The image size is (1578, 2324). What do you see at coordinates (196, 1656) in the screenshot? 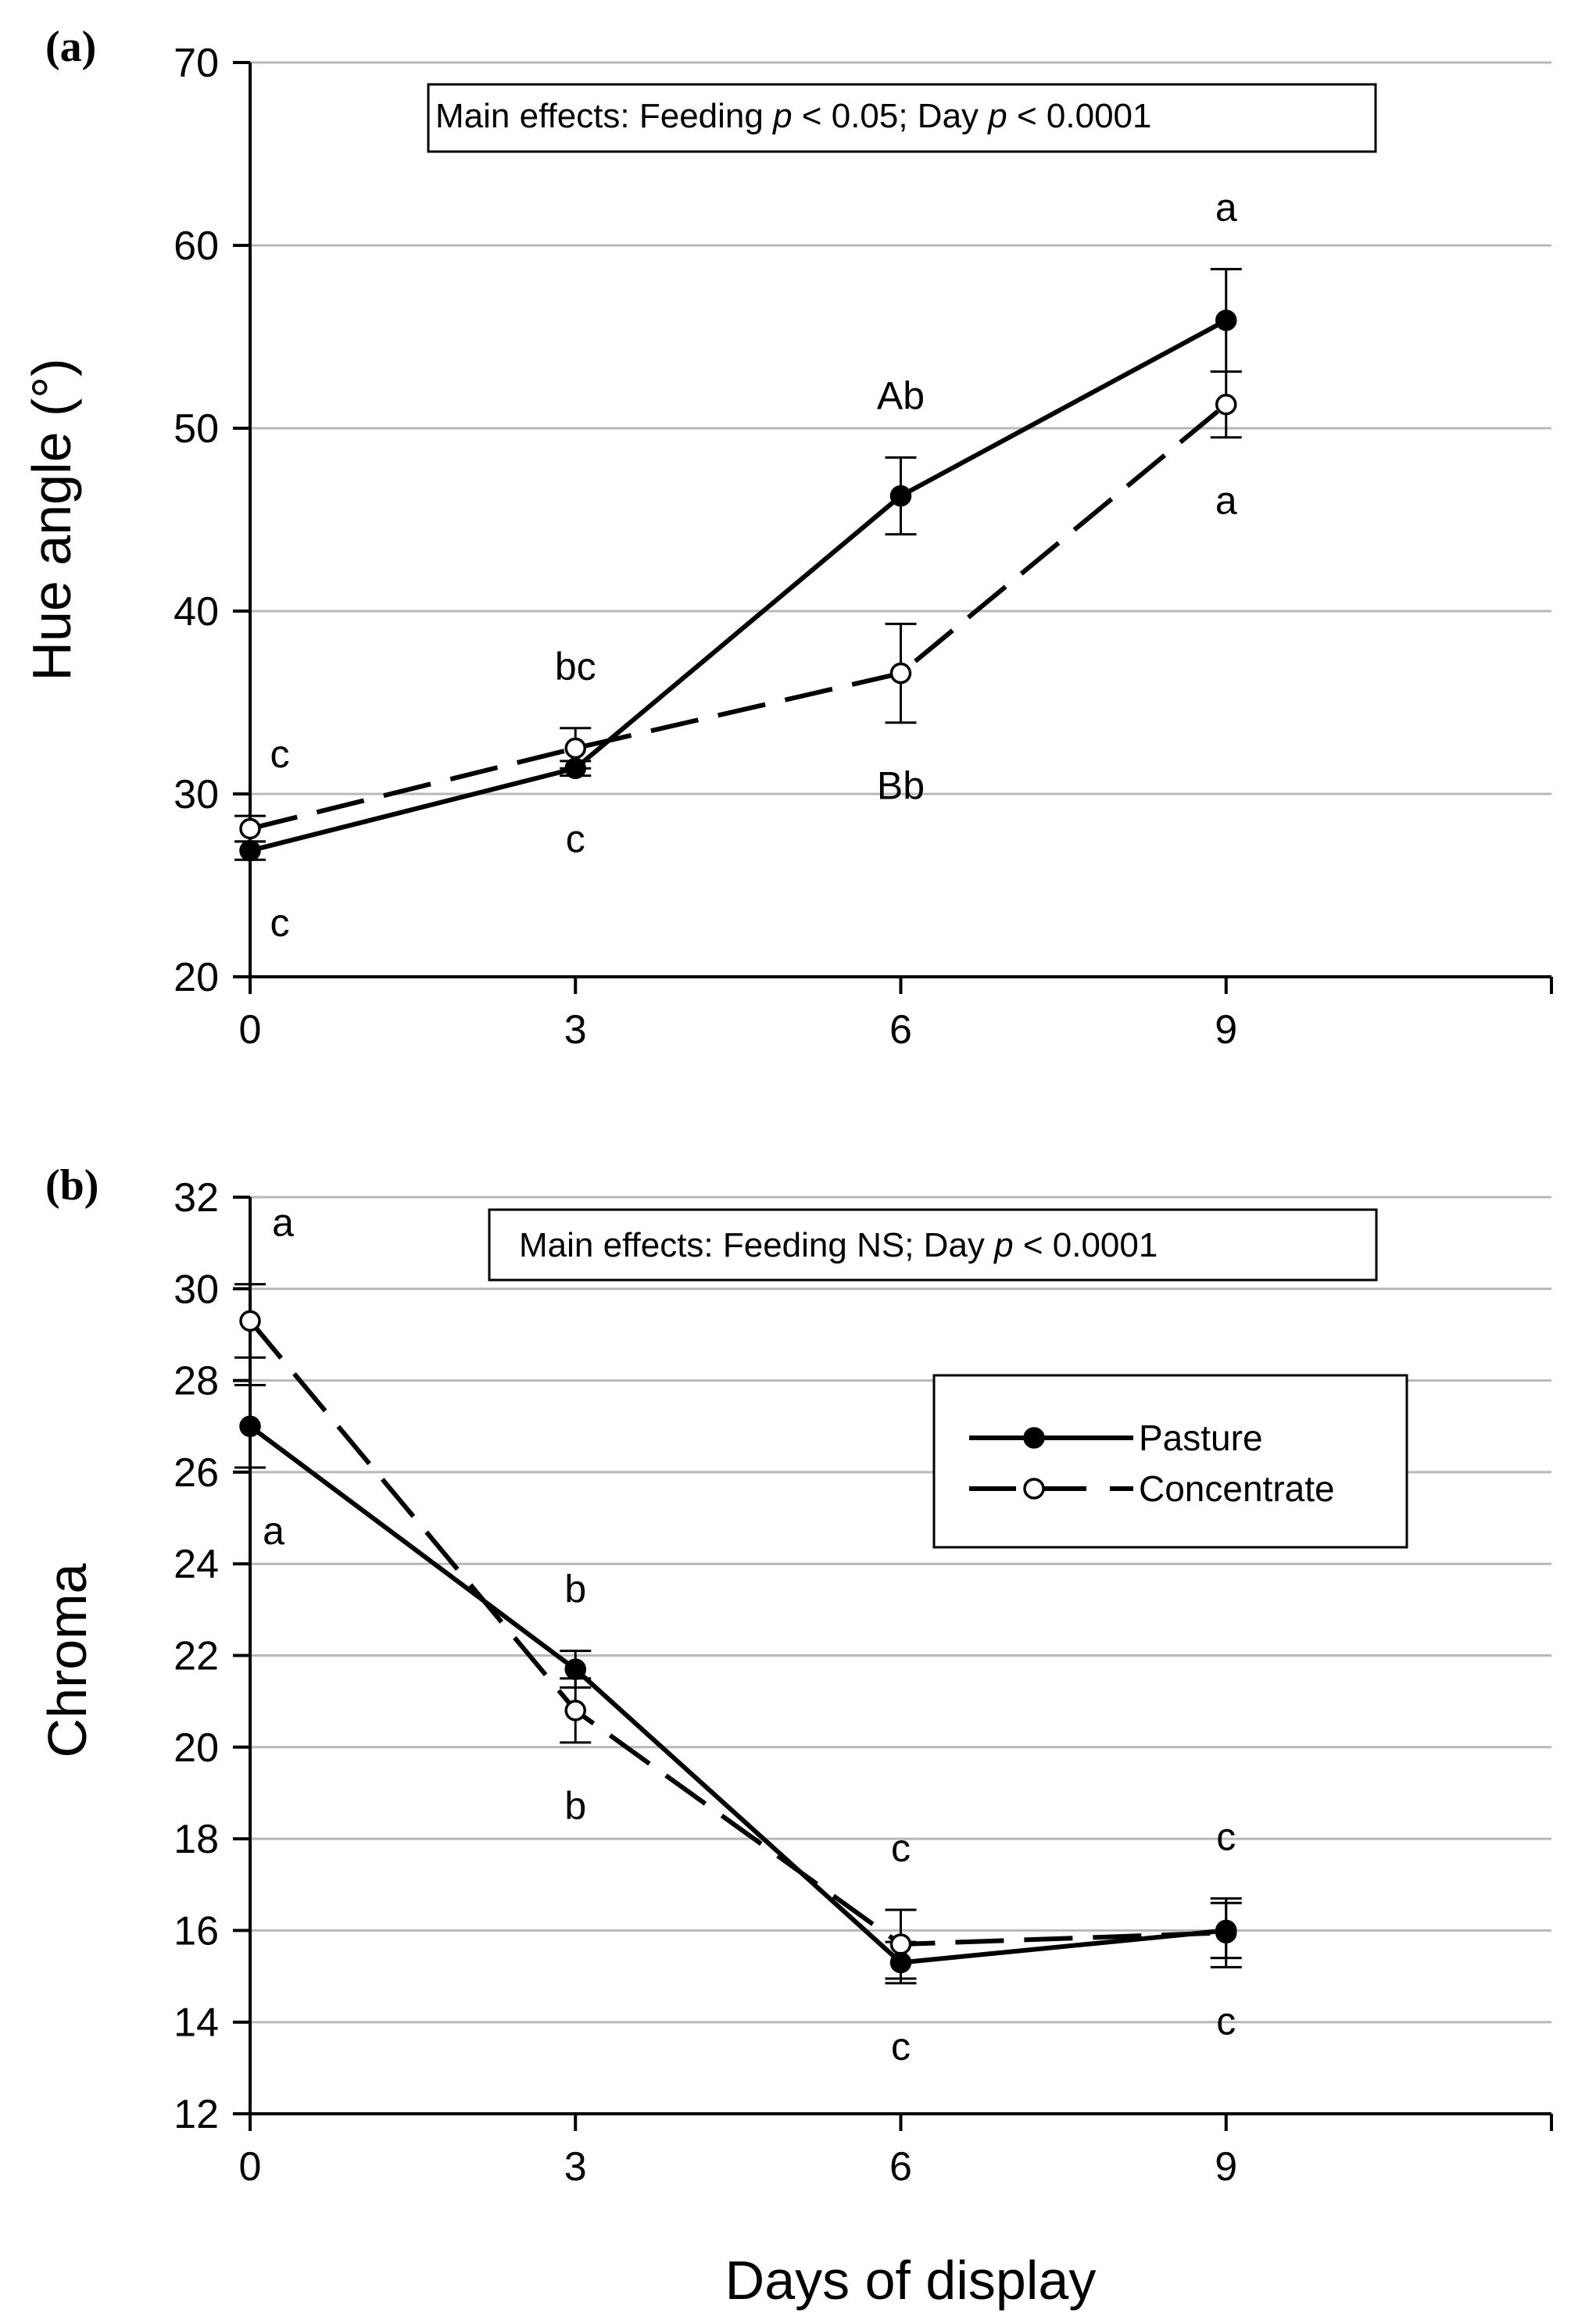
I see `y-tick-label: 22` at bounding box center [196, 1656].